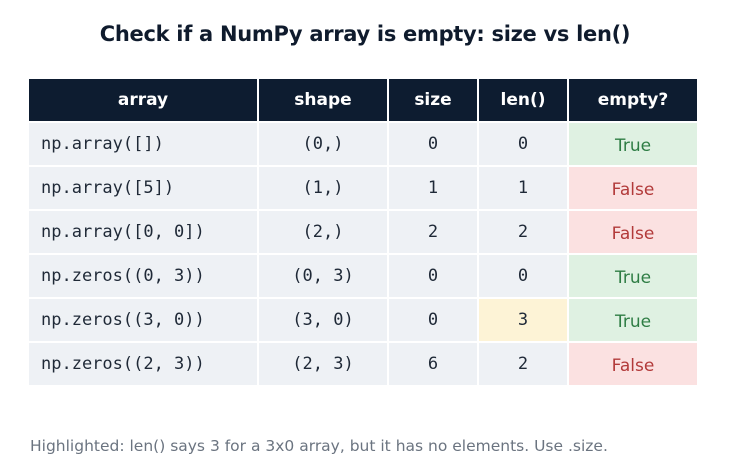 This screenshot has height=474, width=730. Describe the element at coordinates (633, 100) in the screenshot. I see `header-empty: empty?` at that location.